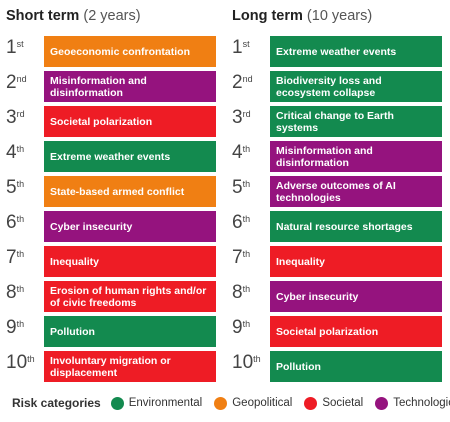 The height and width of the screenshot is (422, 450). I want to click on risk-row: 1st Geoeconomic confrontation, so click(115, 51).